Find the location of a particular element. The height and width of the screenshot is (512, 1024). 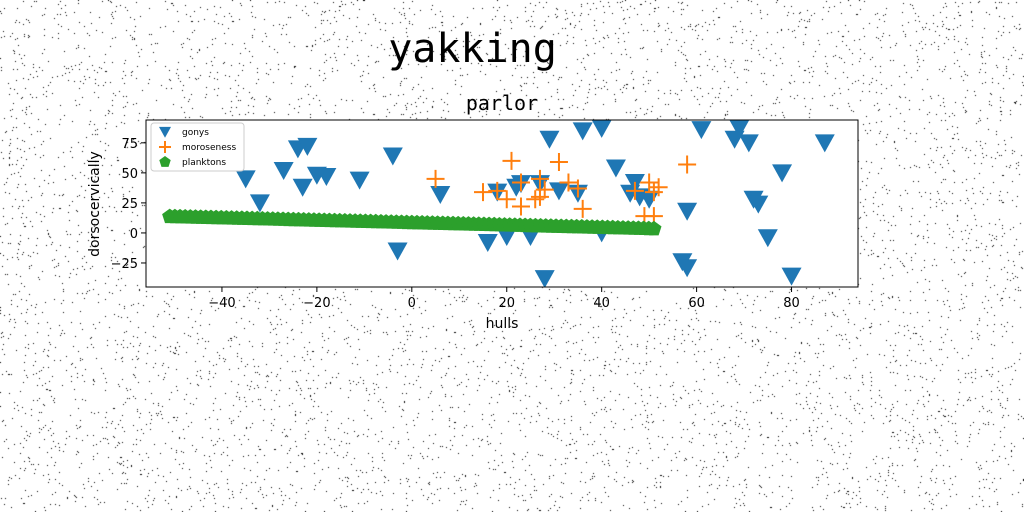

chart-title: parlor is located at coordinates (502, 103).